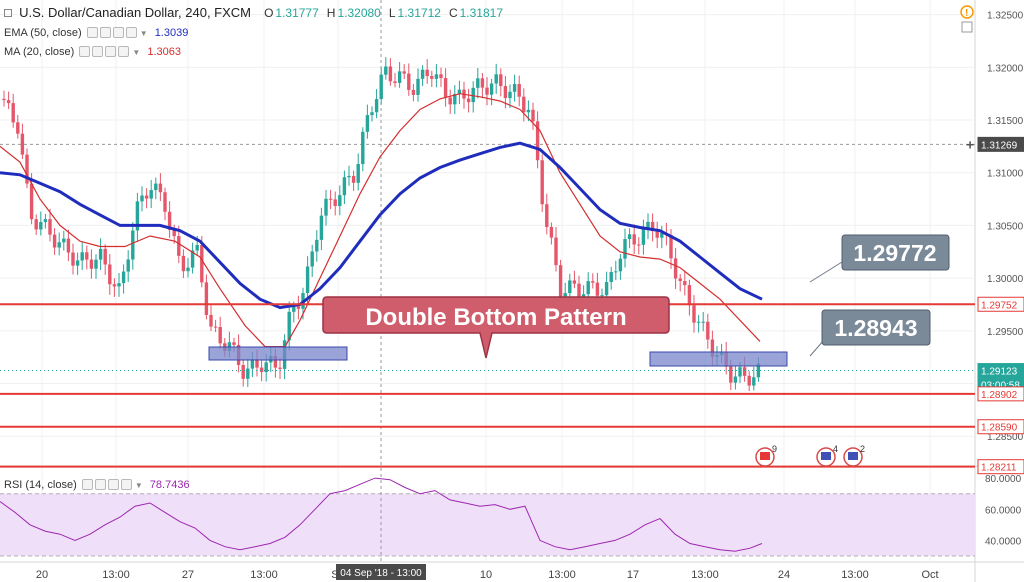 The width and height of the screenshot is (1024, 582). I want to click on collapse-icon, so click(8, 13).